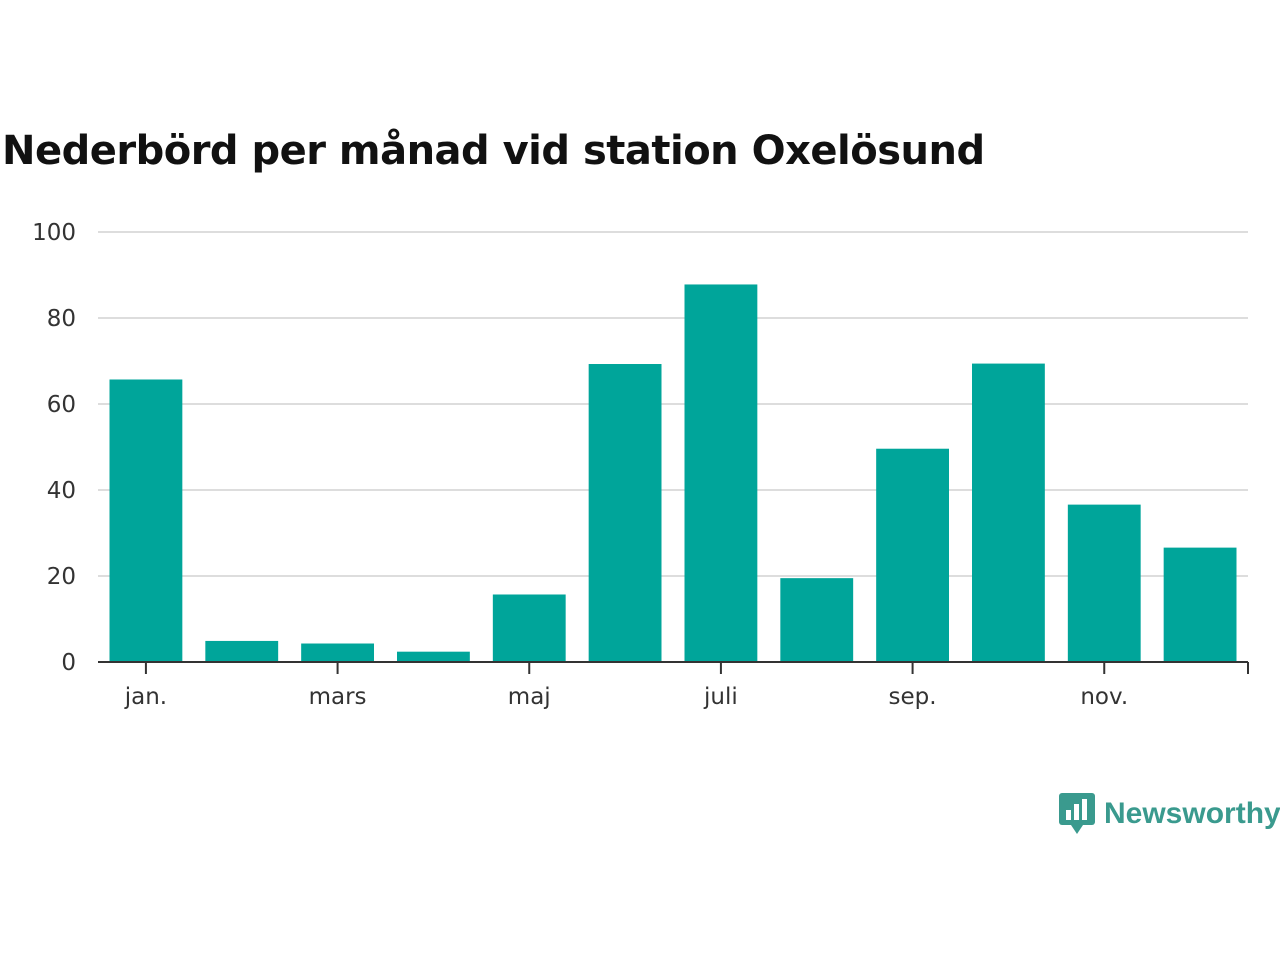 The width and height of the screenshot is (1280, 960). Describe the element at coordinates (720, 697) in the screenshot. I see `x-tick-label: juli` at that location.